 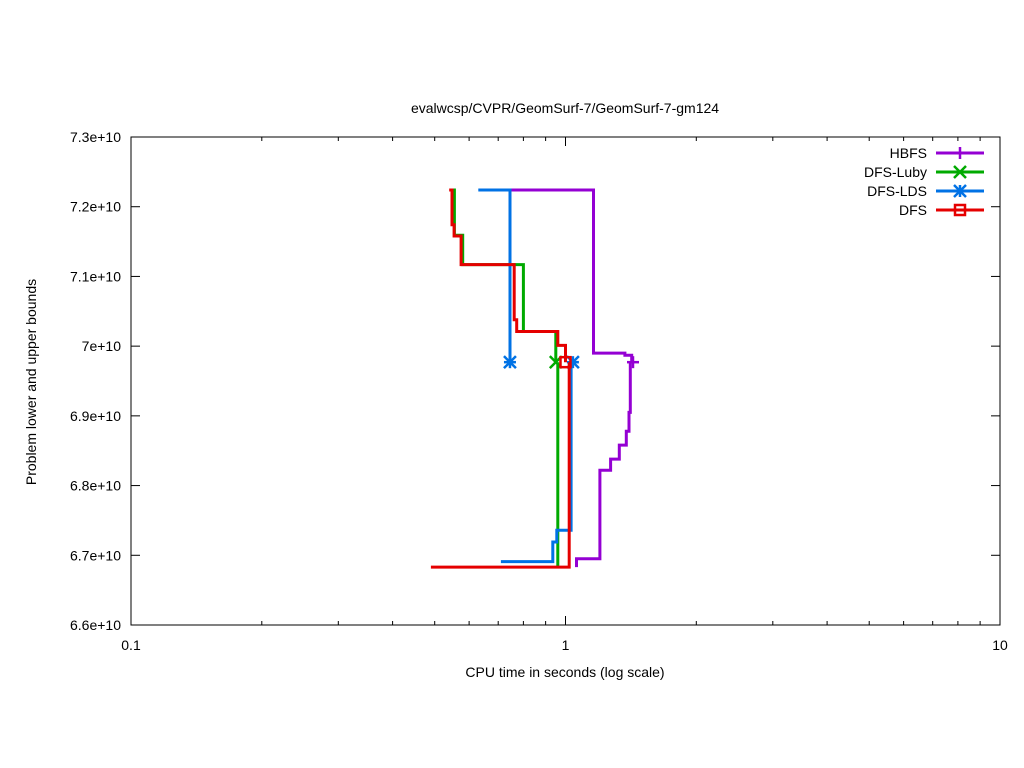 What do you see at coordinates (913, 210) in the screenshot?
I see `legend-label: DFS` at bounding box center [913, 210].